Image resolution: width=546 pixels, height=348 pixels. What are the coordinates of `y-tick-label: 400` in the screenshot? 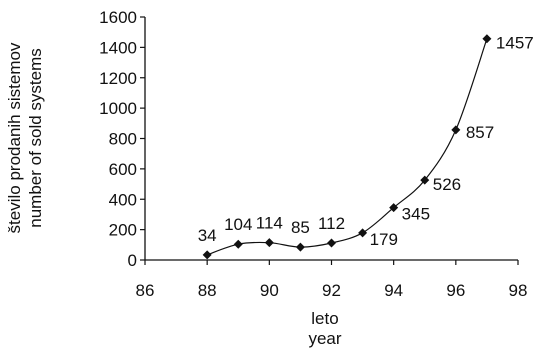 It's located at (123, 199).